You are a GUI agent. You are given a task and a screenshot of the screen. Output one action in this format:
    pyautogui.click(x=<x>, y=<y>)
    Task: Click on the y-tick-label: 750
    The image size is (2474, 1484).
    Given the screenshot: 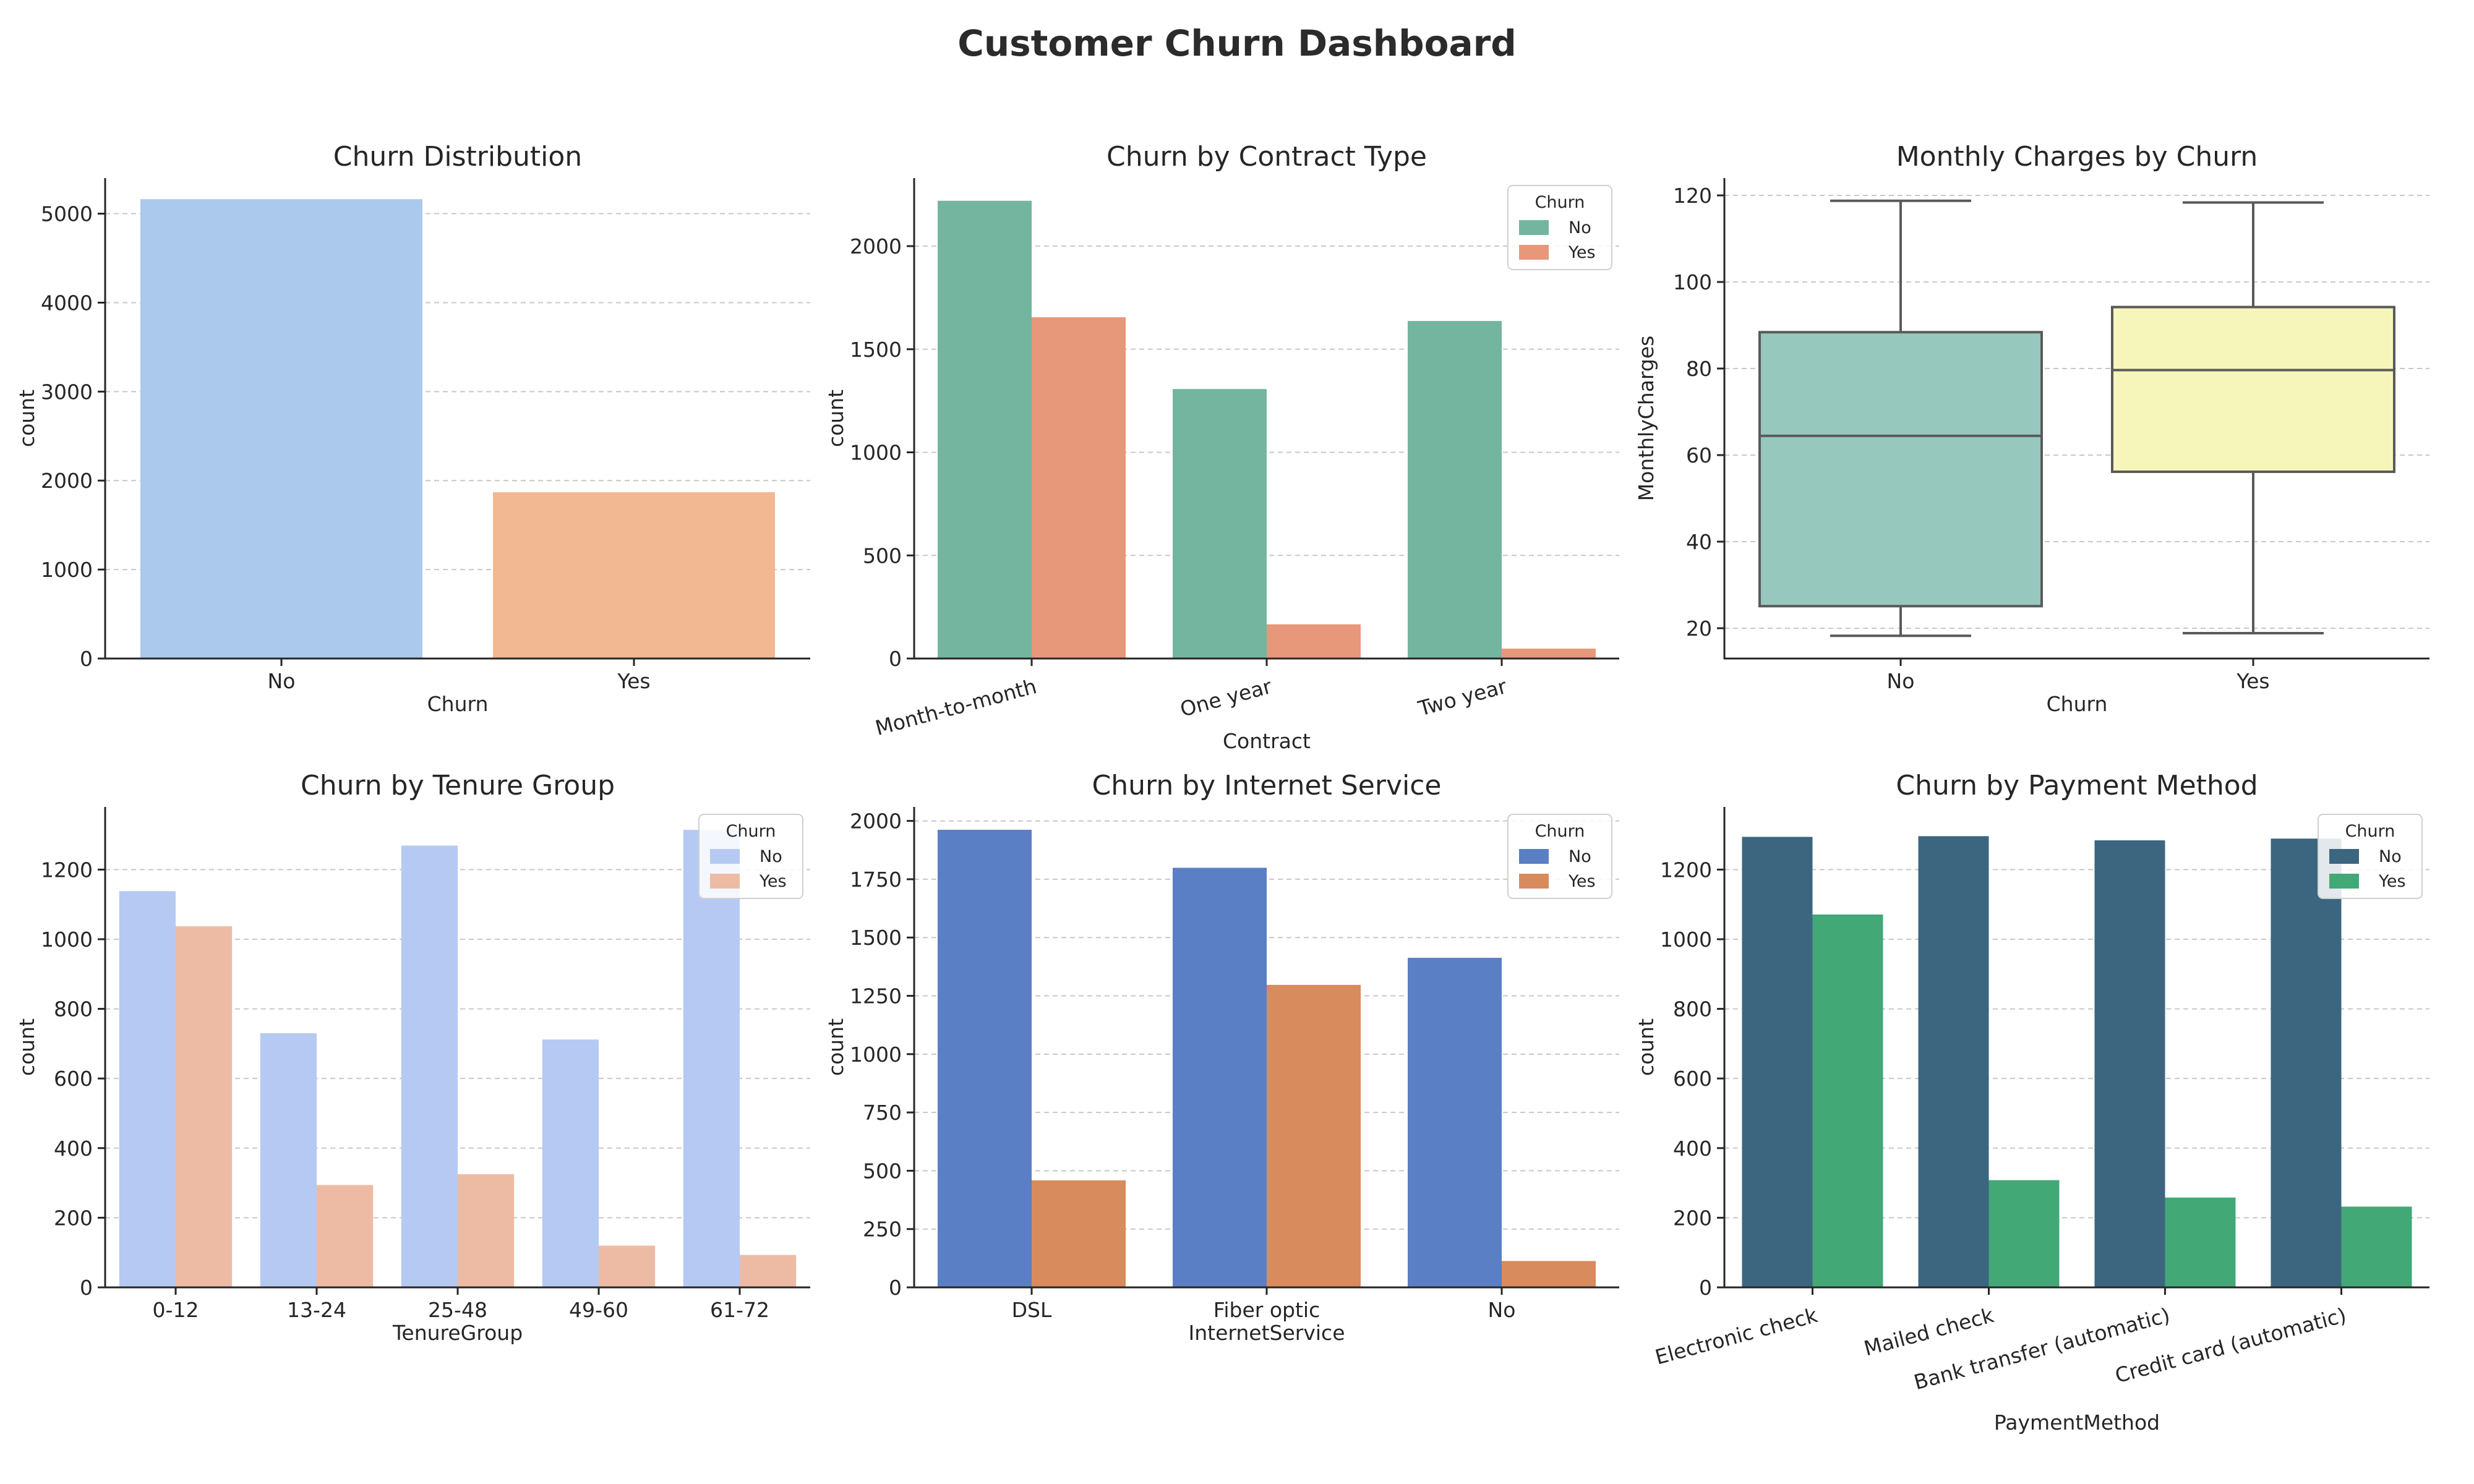 What is the action you would take?
    pyautogui.click(x=882, y=1113)
    